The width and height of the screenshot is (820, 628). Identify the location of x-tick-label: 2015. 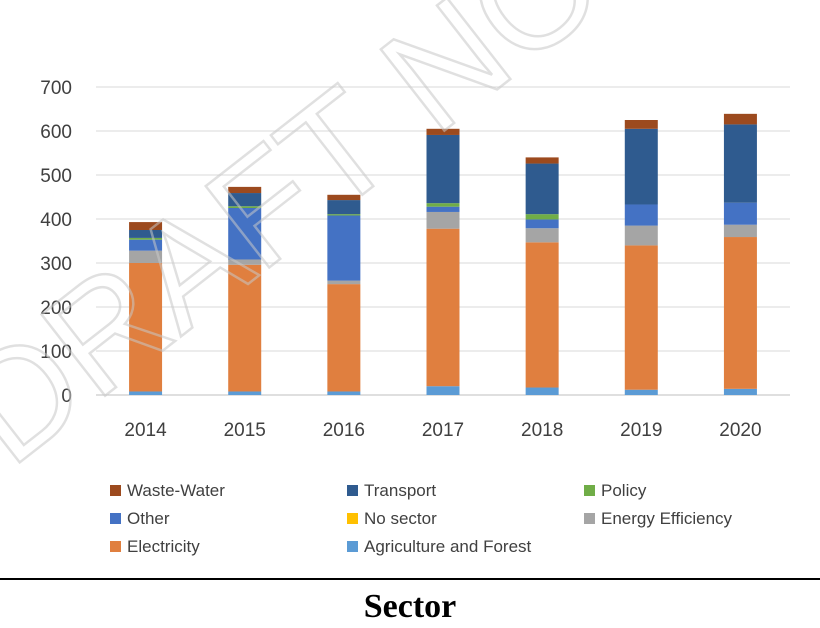
(245, 430).